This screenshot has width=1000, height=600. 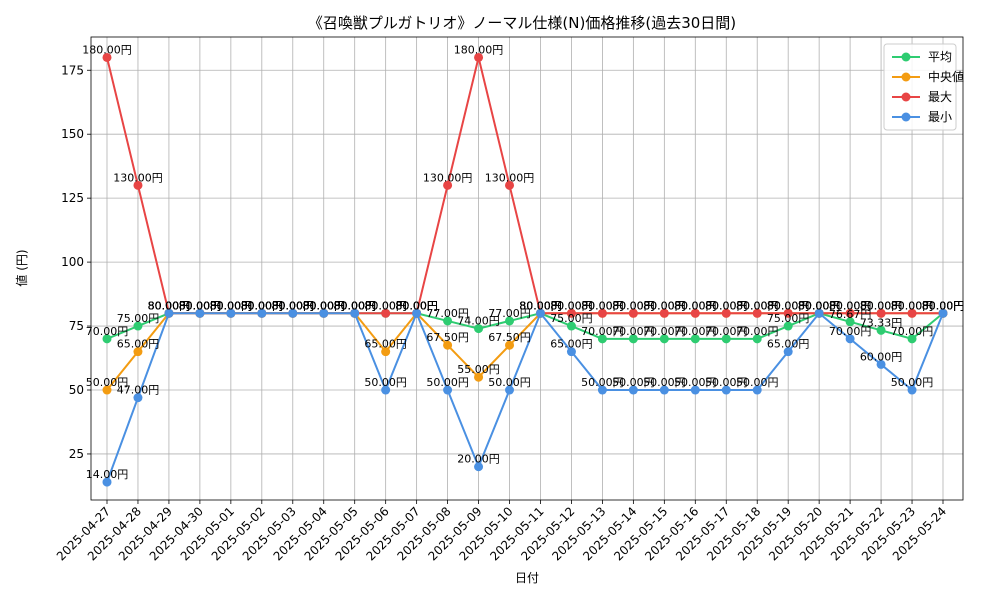 I want to click on data-label: 67.50円, so click(x=509, y=337).